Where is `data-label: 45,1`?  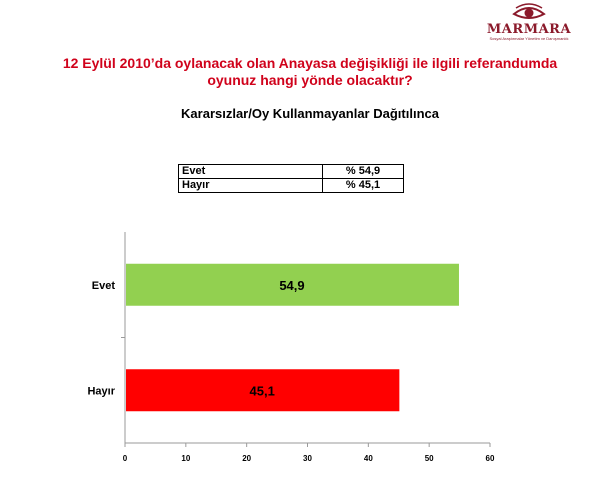
data-label: 45,1 is located at coordinates (262, 390).